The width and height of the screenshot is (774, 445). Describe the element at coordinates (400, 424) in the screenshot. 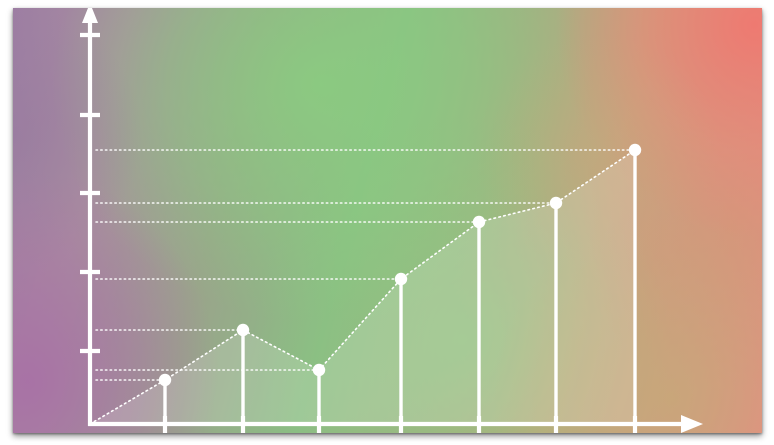

I see `x-axis-ticks` at that location.